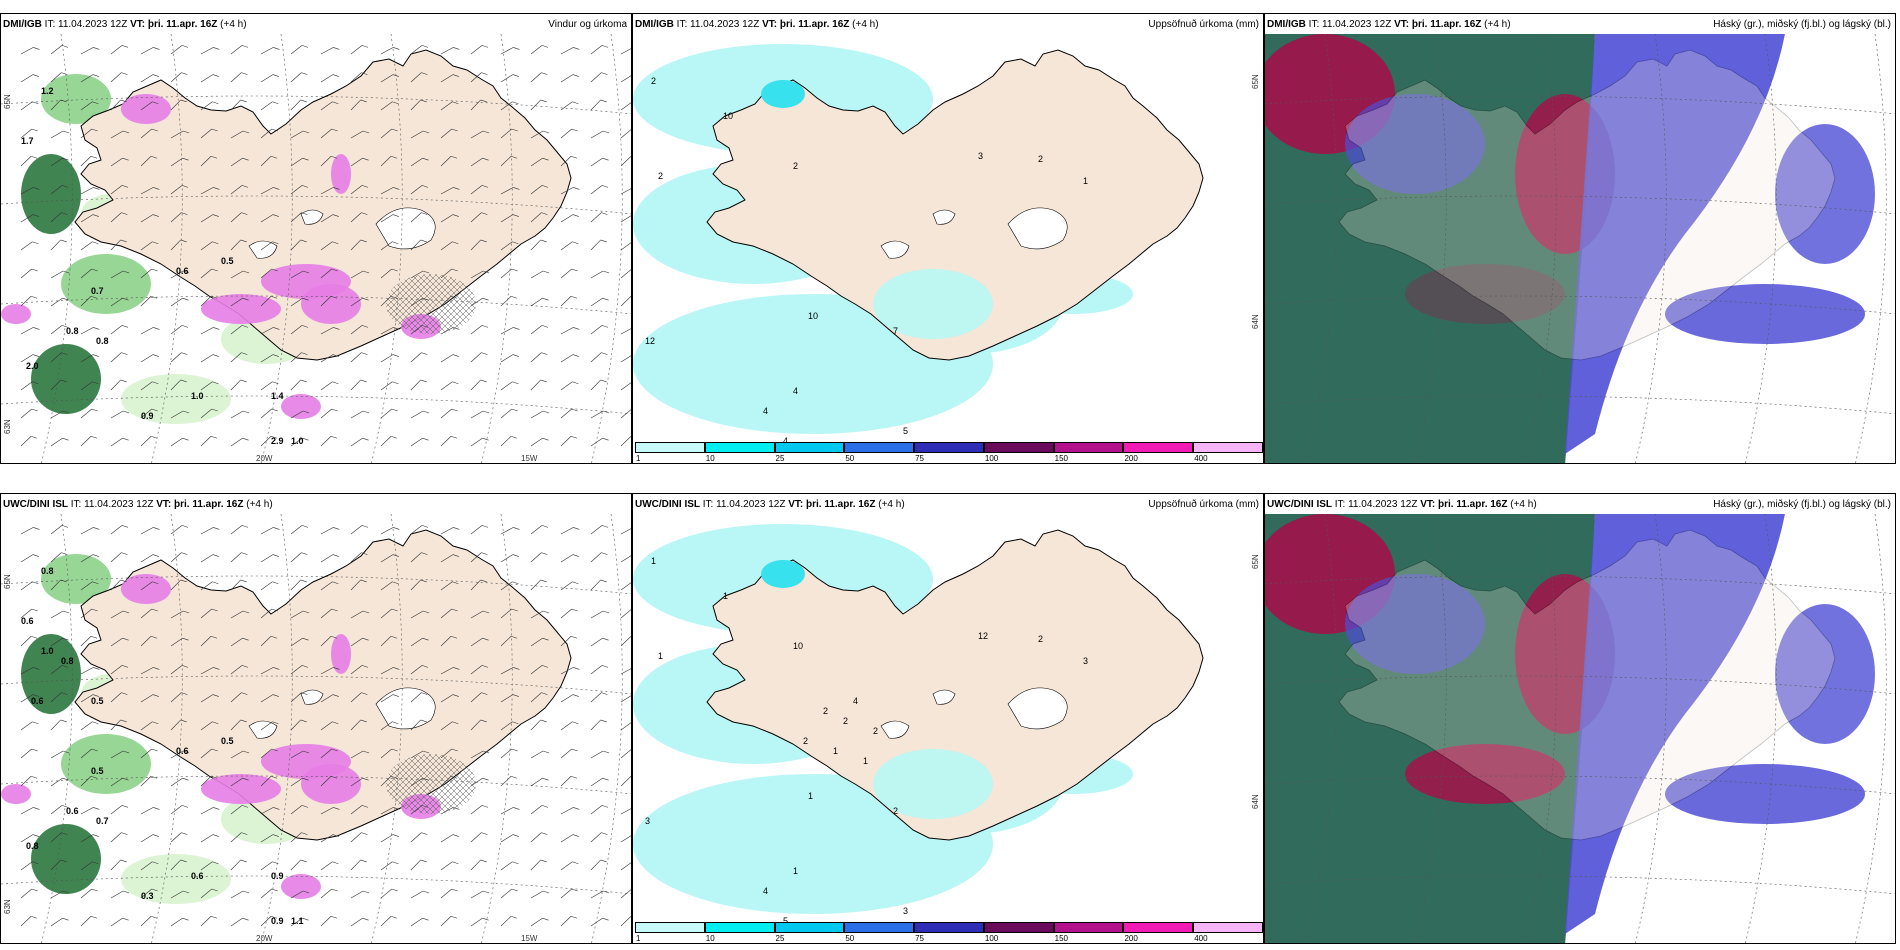  I want to click on colorbar-tick: 10, so click(710, 458).